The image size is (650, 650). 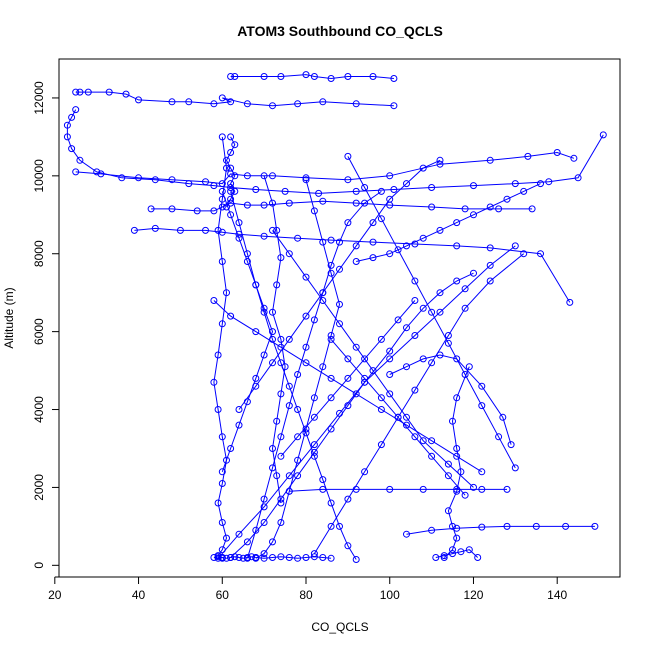 I want to click on y-tick-label: 6000, so click(x=39, y=331).